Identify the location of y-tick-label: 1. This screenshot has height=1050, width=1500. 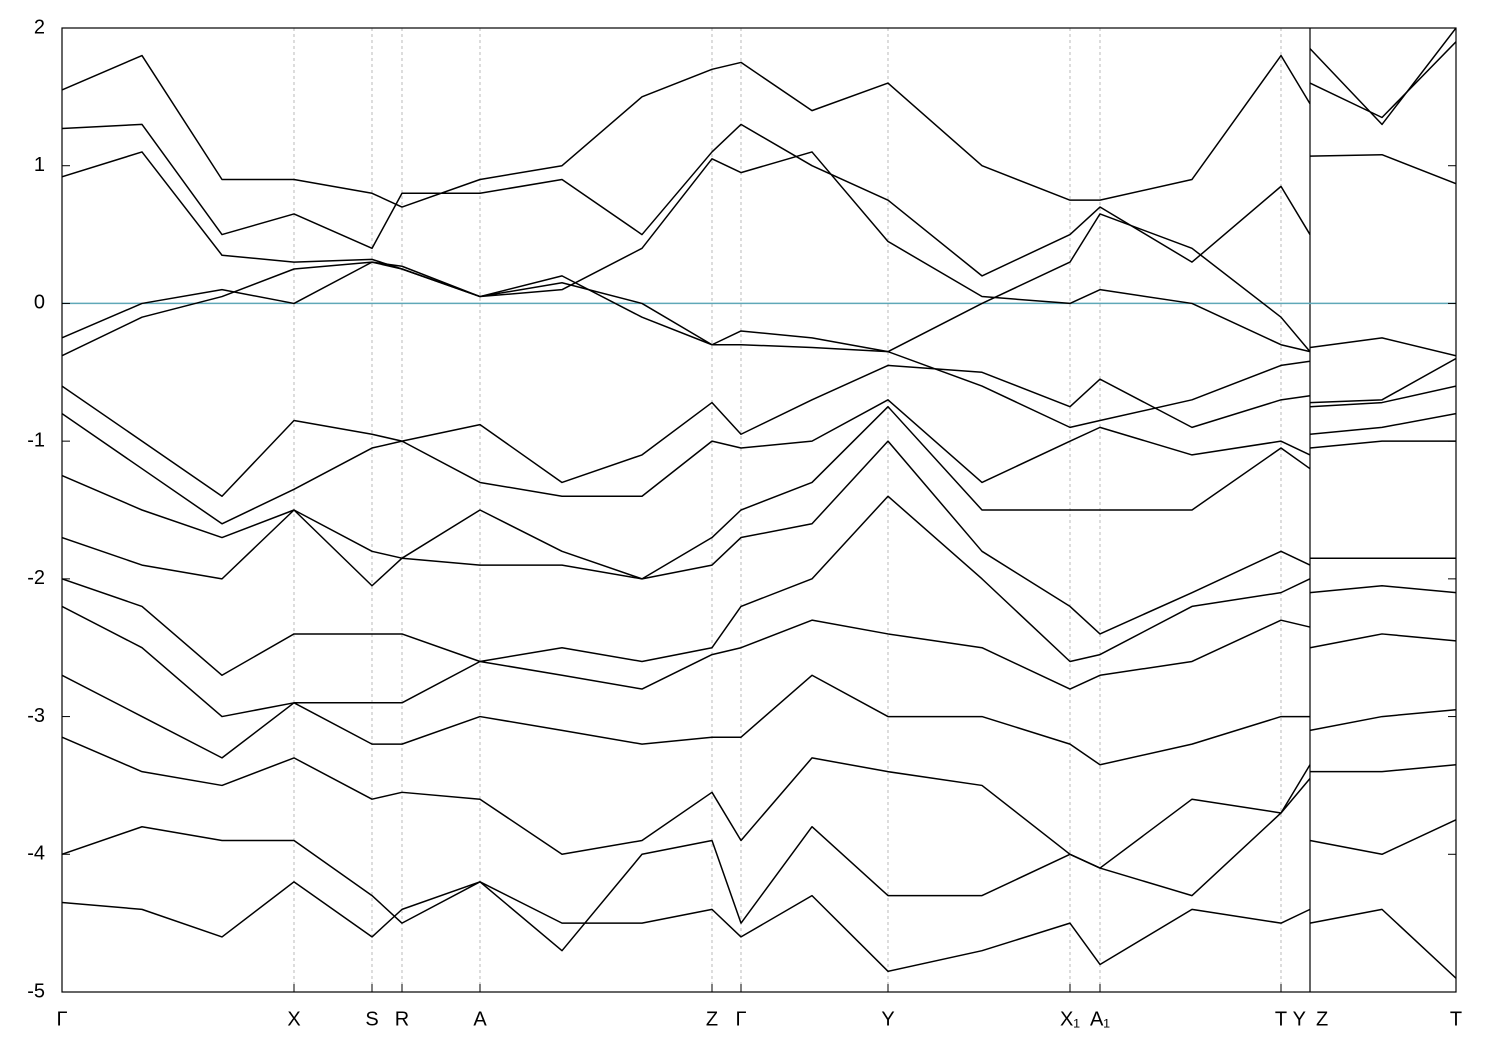
(39, 165).